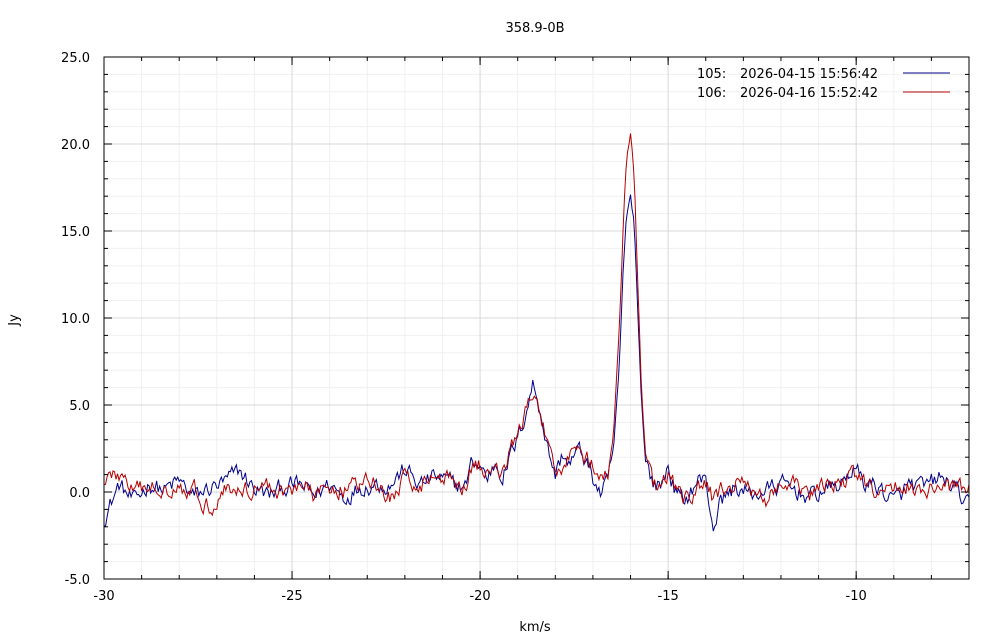  I want to click on legend-label-105: 2026-04-15 15:56:42, so click(809, 74).